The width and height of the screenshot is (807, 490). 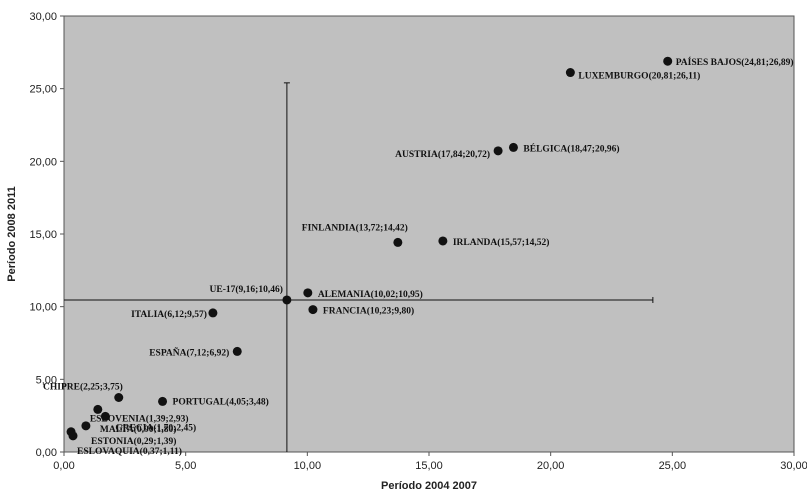 What do you see at coordinates (639, 76) in the screenshot?
I see `data-point-label: LUXEMBURGO(20,81;26,11)` at bounding box center [639, 76].